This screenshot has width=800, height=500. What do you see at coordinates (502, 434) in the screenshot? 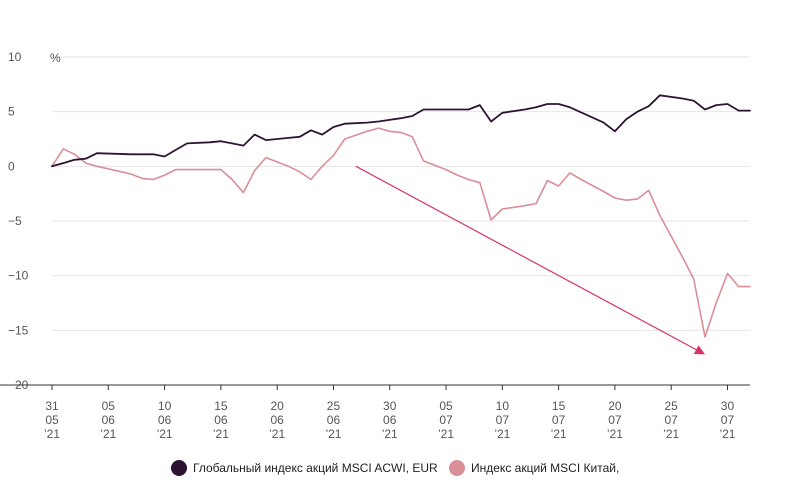
I see `x-tick-year-8: ’21` at bounding box center [502, 434].